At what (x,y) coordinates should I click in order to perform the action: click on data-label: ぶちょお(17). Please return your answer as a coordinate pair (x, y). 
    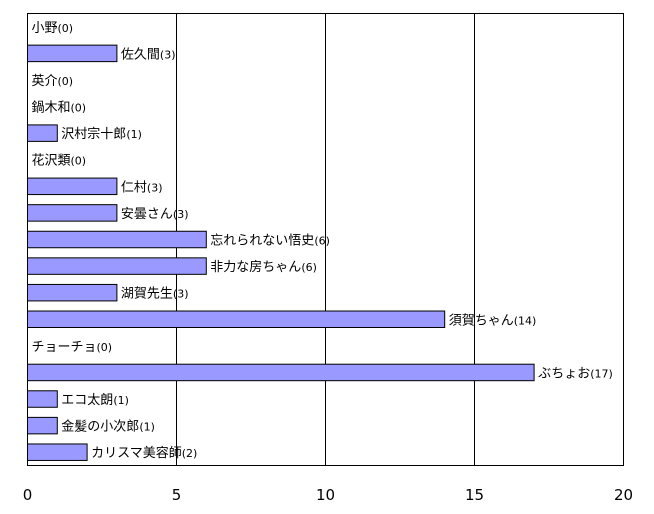
    Looking at the image, I should click on (575, 373).